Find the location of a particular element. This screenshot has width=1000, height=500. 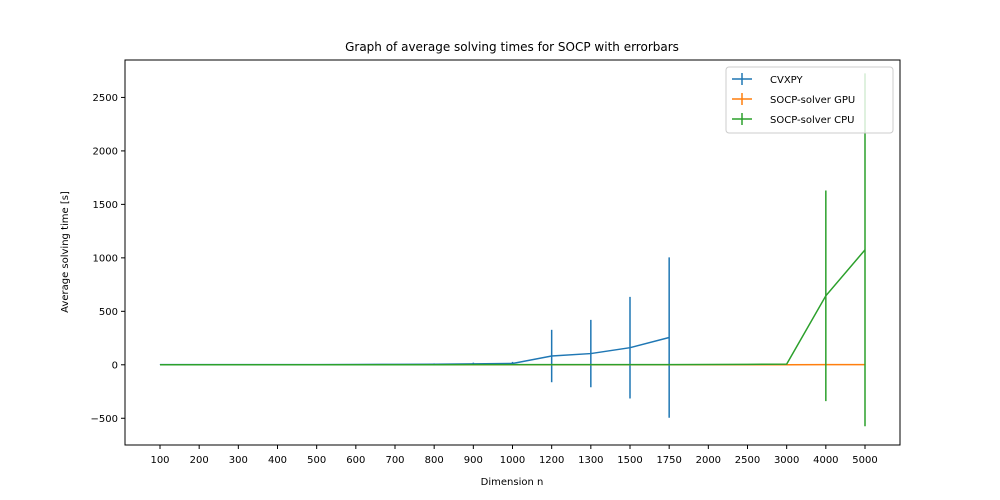

x-tick-label: 1000 is located at coordinates (512, 460).